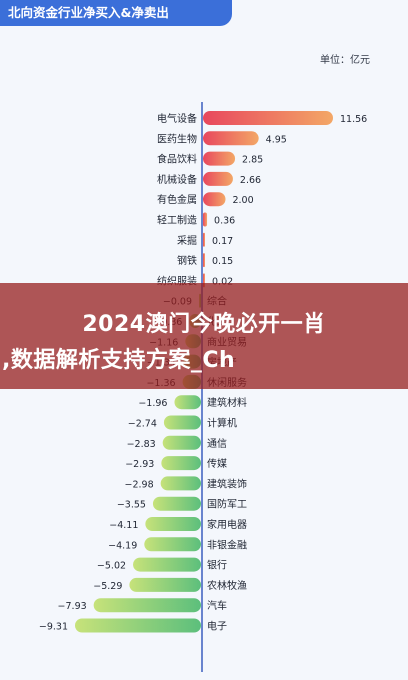 This screenshot has height=680, width=408. What do you see at coordinates (217, 605) in the screenshot?
I see `category-label: 汽车` at bounding box center [217, 605].